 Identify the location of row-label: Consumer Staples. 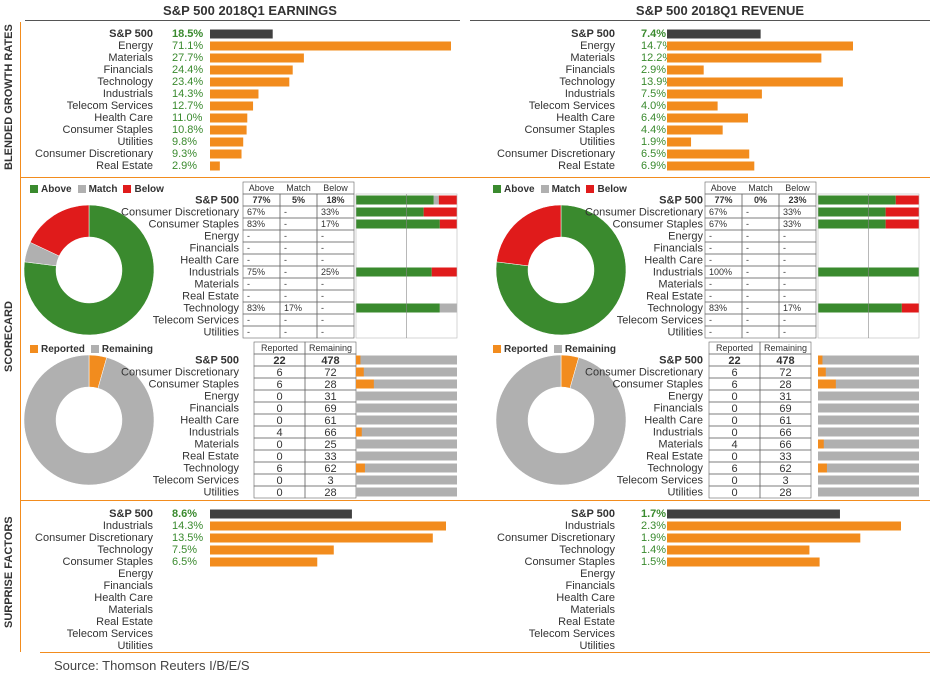
(658, 225).